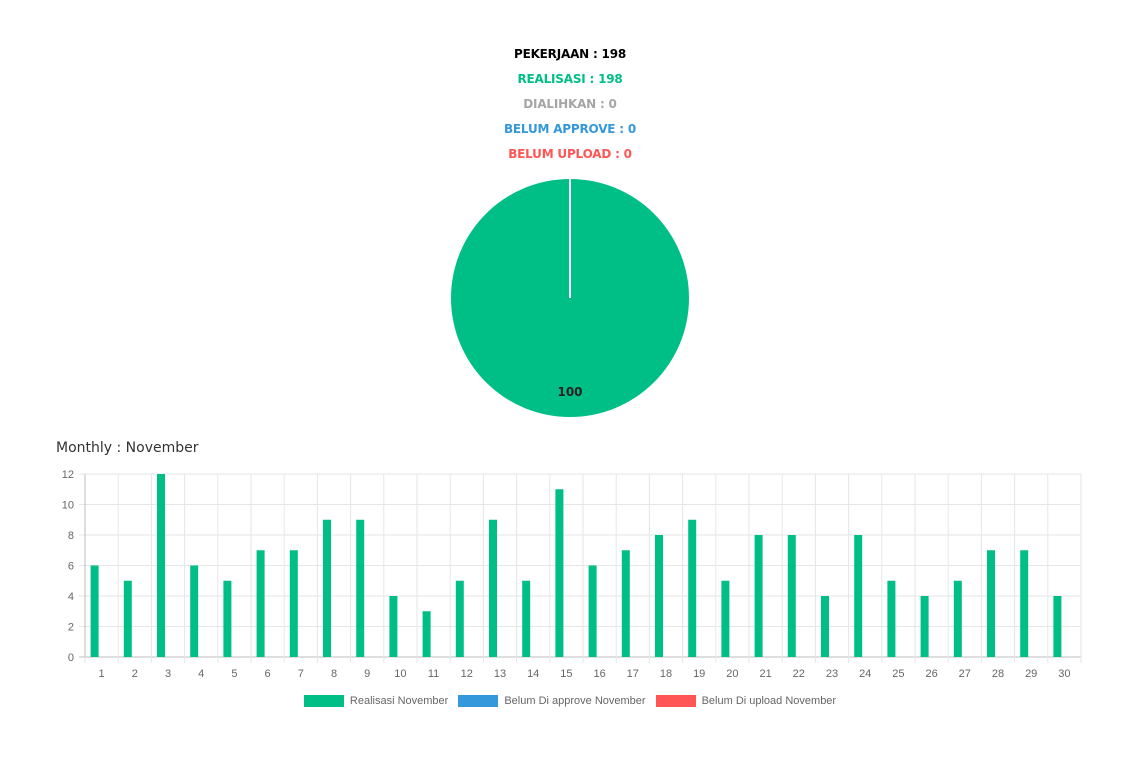 The width and height of the screenshot is (1140, 762). I want to click on legend-item-1: Belum Di approve November, so click(552, 701).